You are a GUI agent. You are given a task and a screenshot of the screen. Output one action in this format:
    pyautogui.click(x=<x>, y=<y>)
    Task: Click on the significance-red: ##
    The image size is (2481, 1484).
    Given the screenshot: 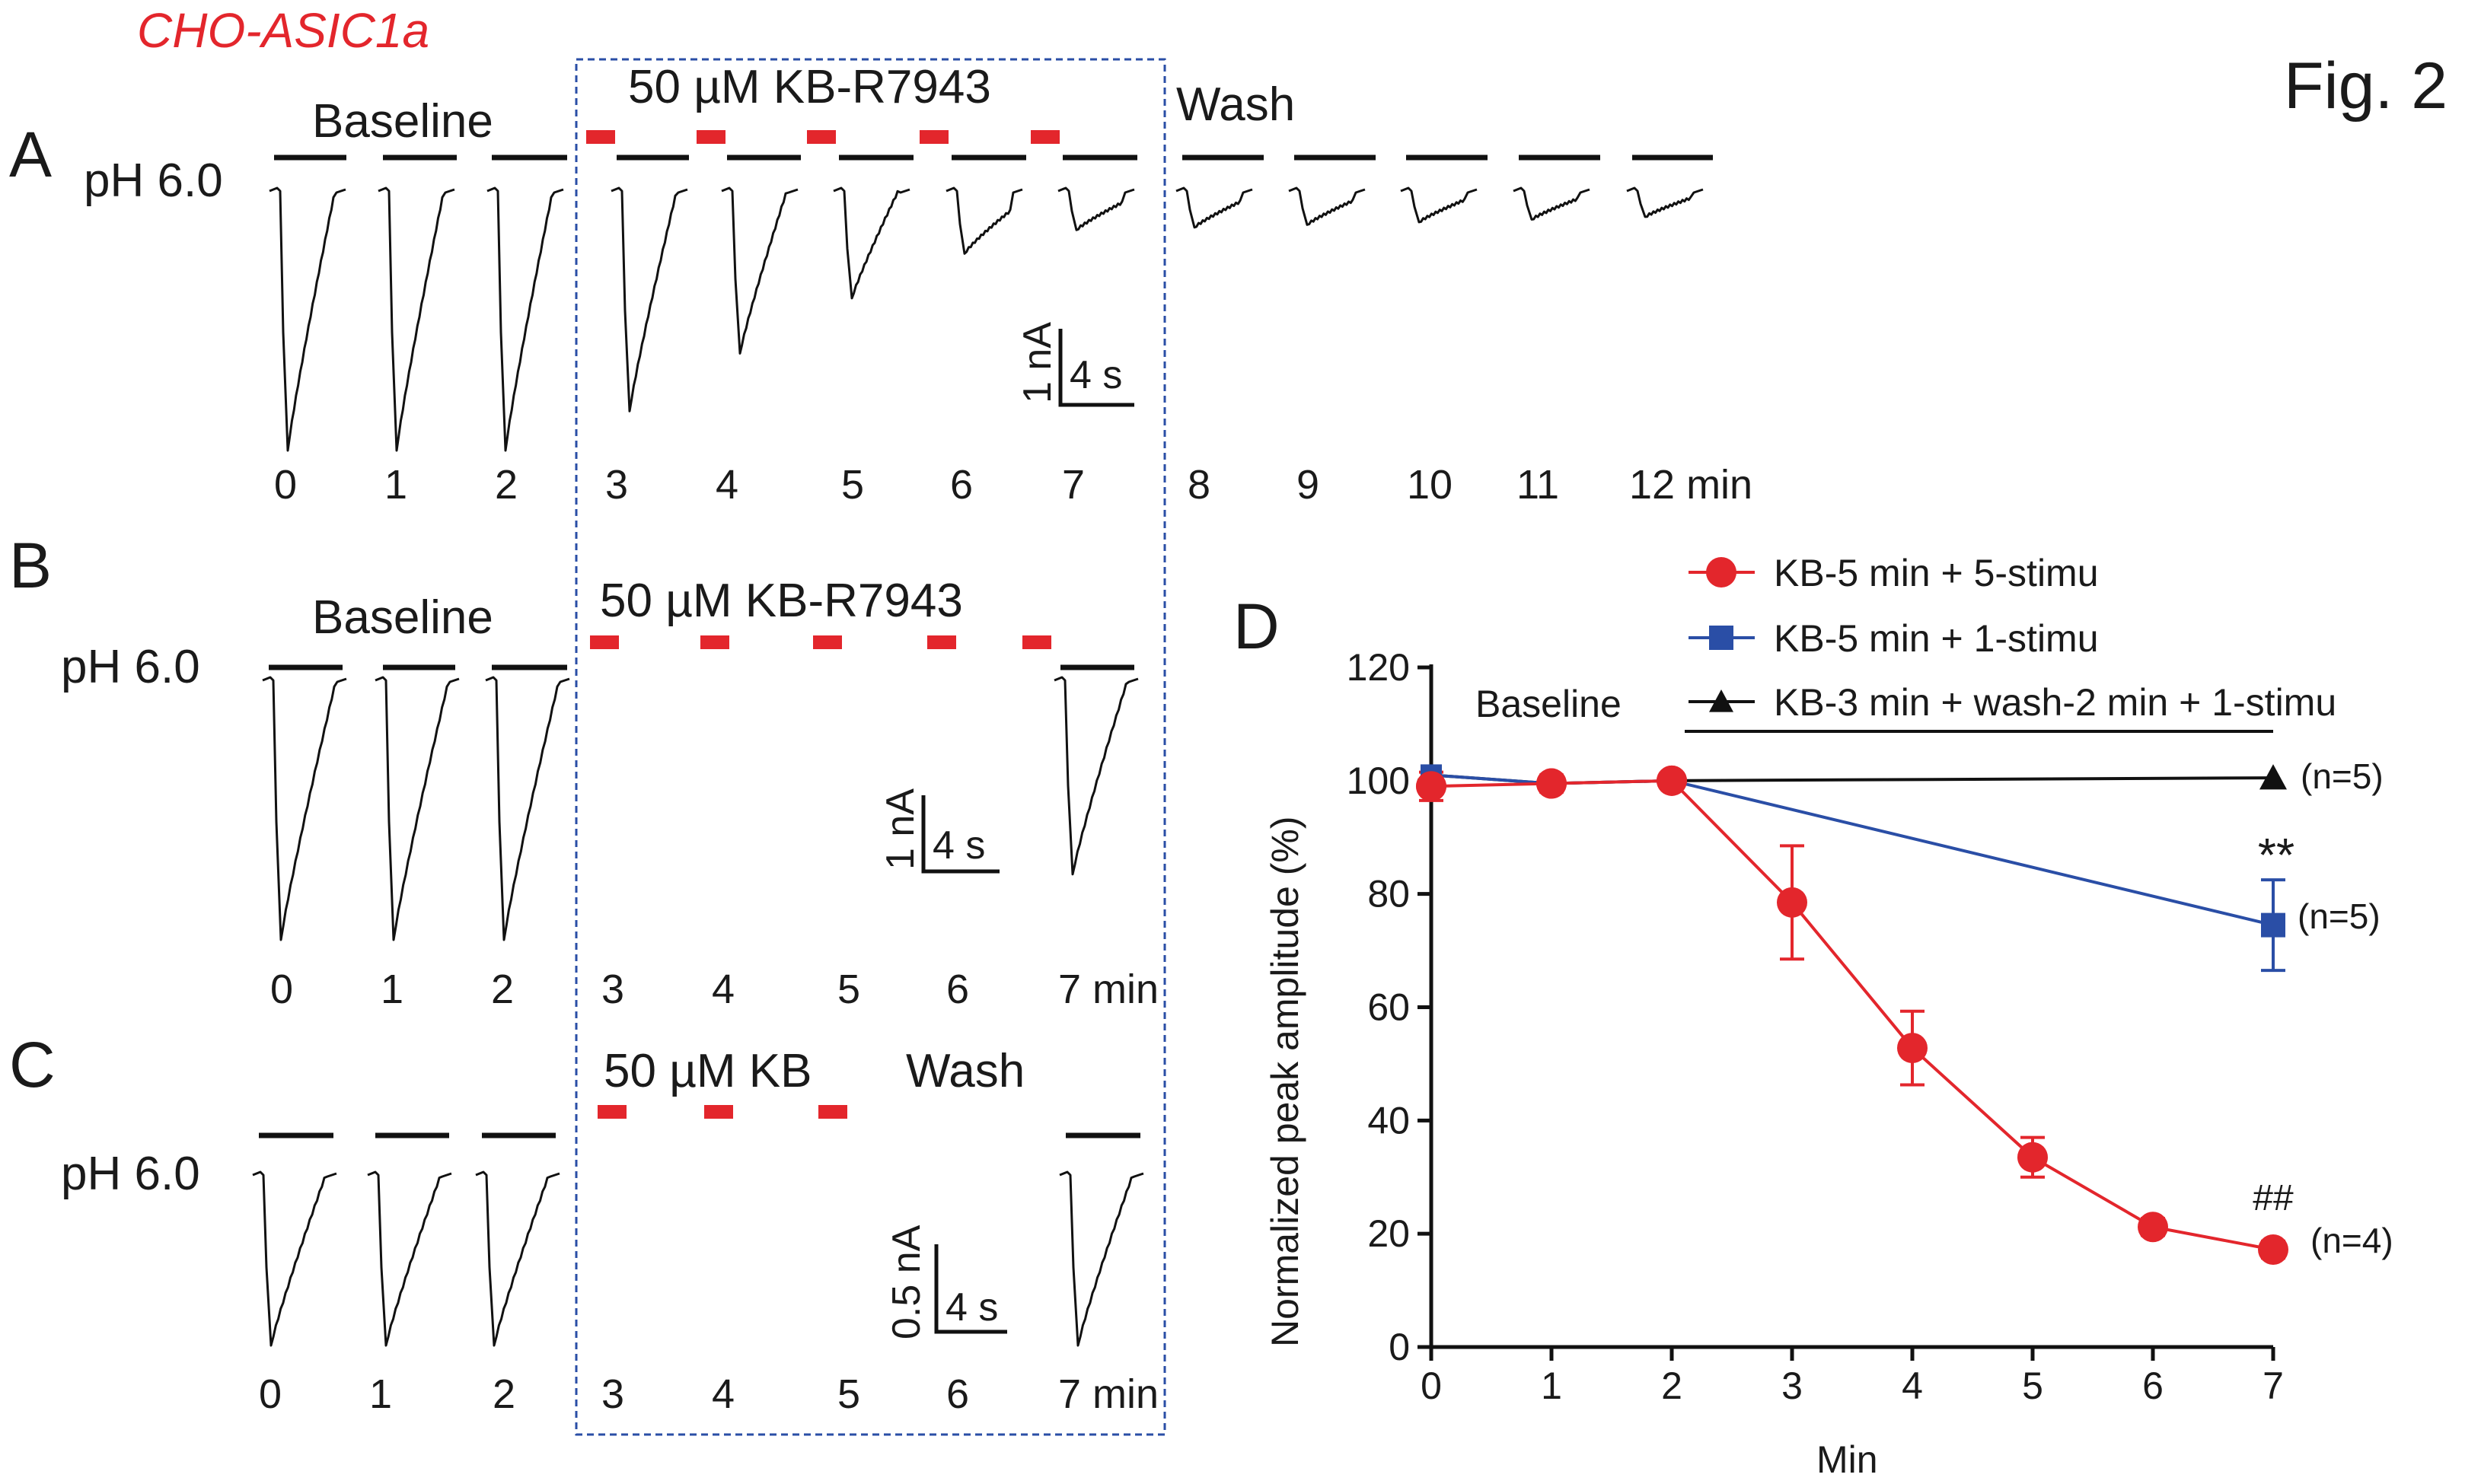 What is the action you would take?
    pyautogui.click(x=2273, y=1198)
    